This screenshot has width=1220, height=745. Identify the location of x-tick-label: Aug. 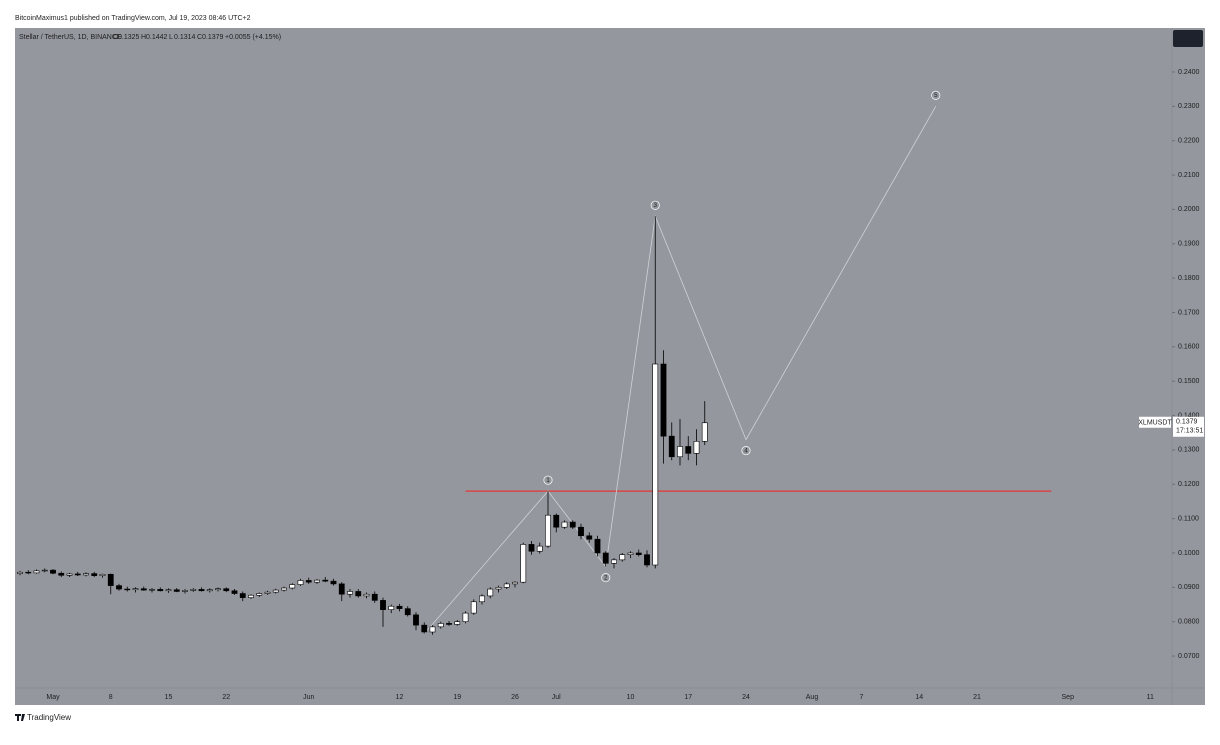
(812, 697).